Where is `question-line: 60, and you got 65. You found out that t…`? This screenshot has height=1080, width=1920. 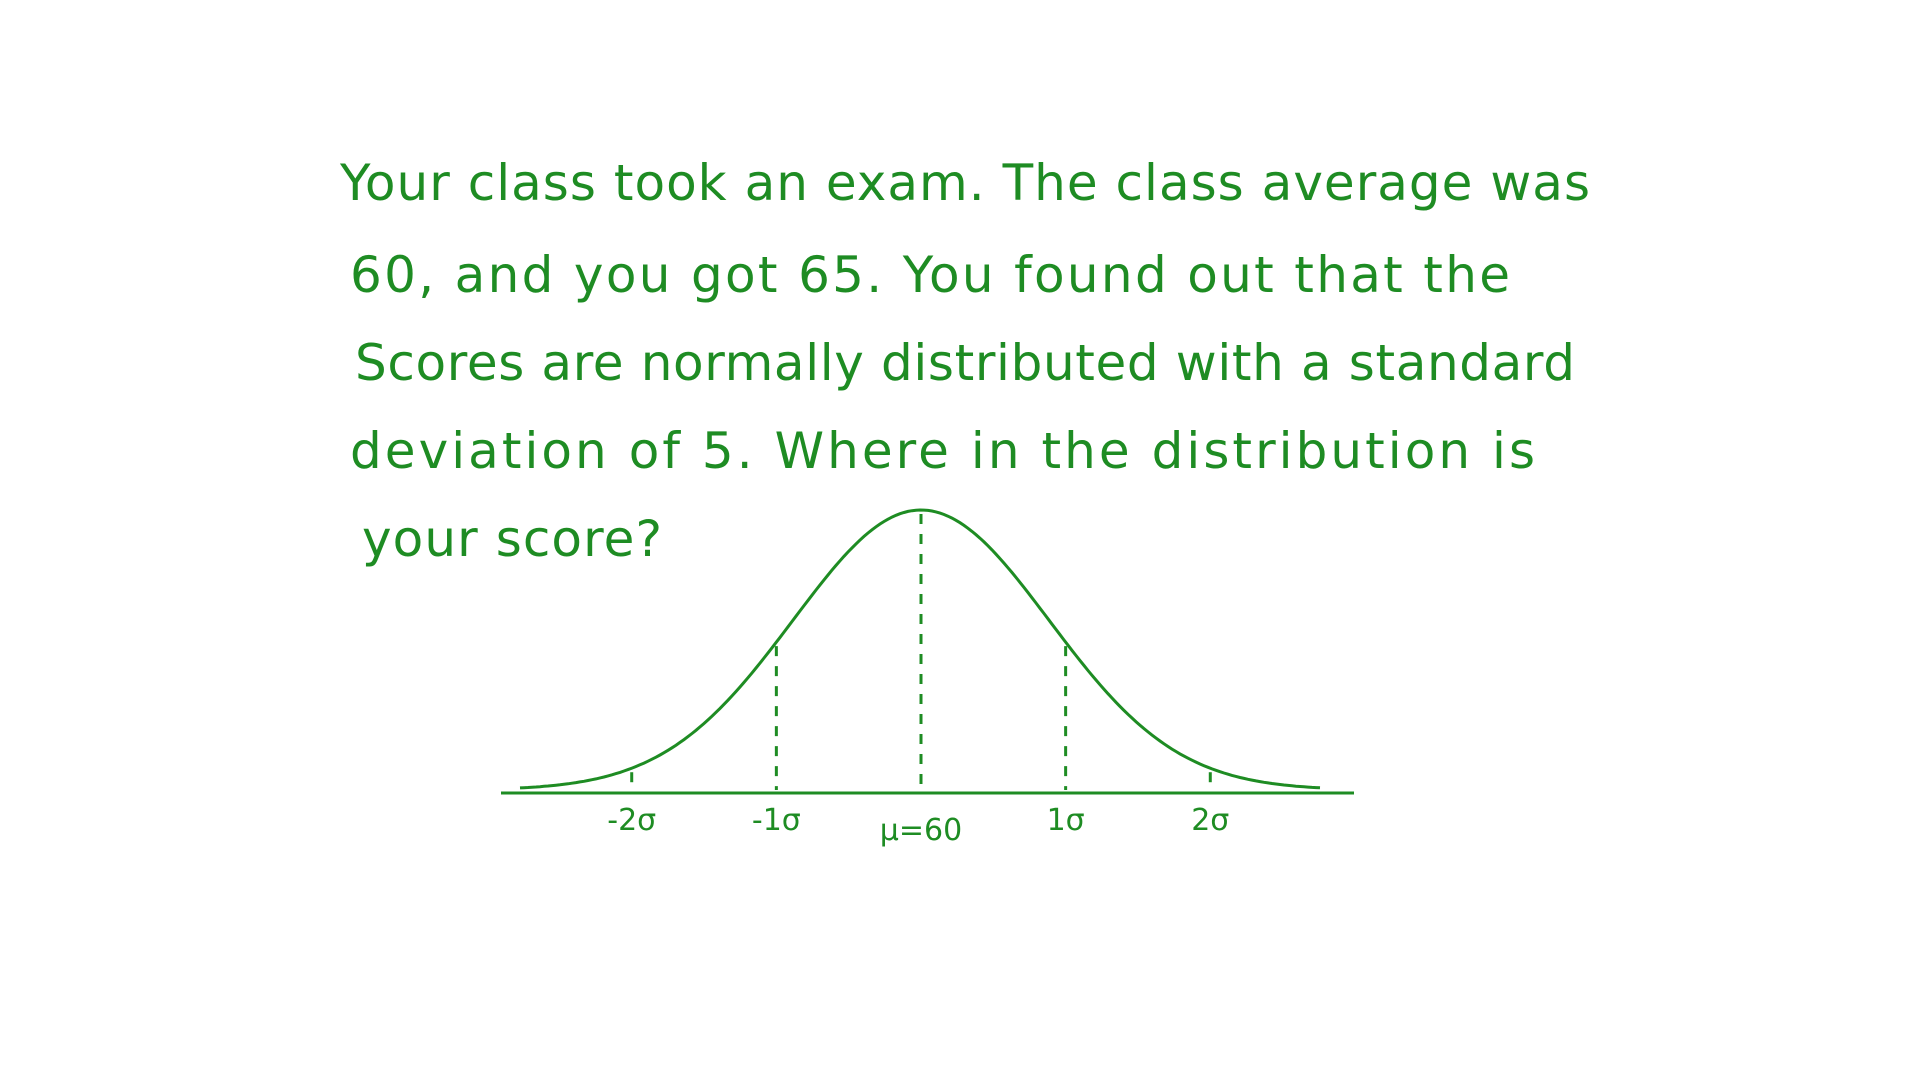 question-line: 60, and you got 65. You found out that t… is located at coordinates (930, 275).